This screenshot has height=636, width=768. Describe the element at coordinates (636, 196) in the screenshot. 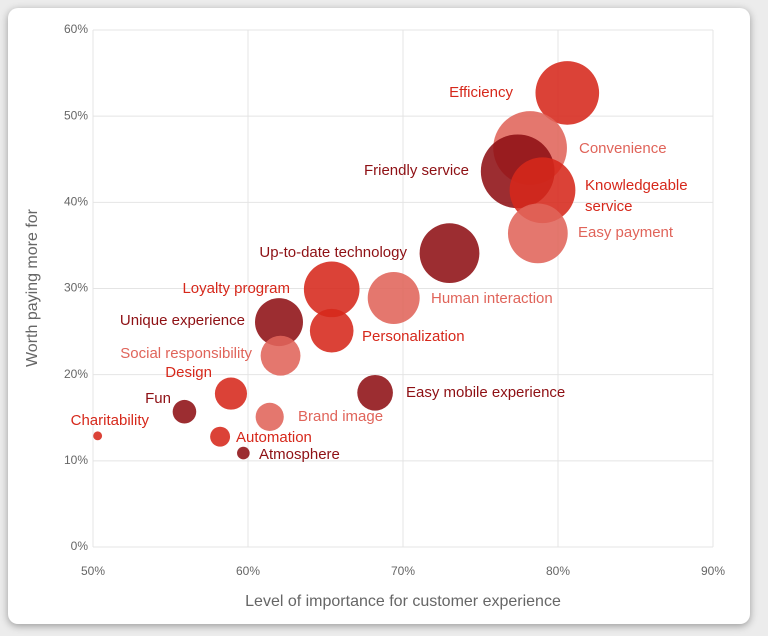

I see `bubble-label: Knowledgeable service` at that location.